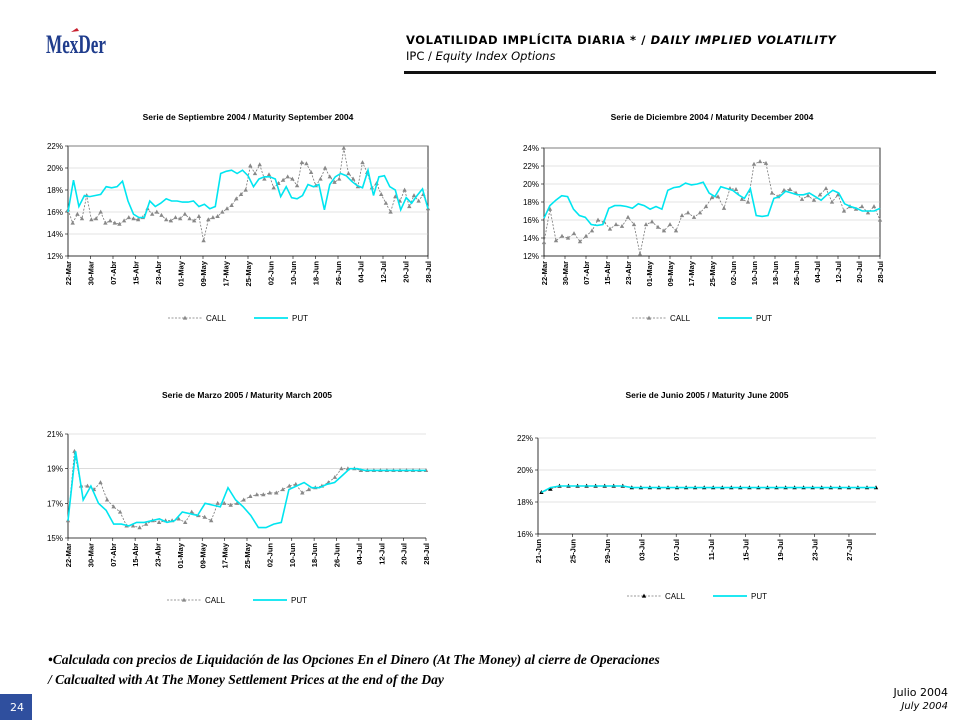 This screenshot has height=720, width=960. Describe the element at coordinates (495, 56) in the screenshot. I see `subtitle-en: Equity Index Options` at that location.